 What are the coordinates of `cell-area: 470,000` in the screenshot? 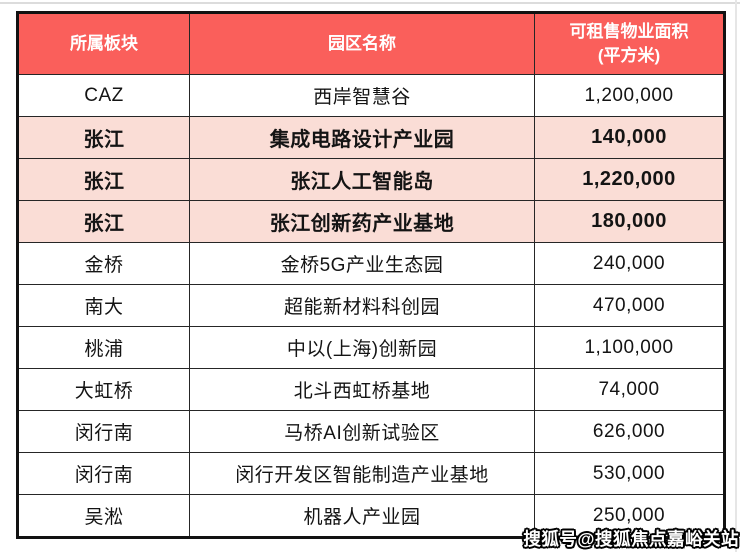 It's located at (629, 305).